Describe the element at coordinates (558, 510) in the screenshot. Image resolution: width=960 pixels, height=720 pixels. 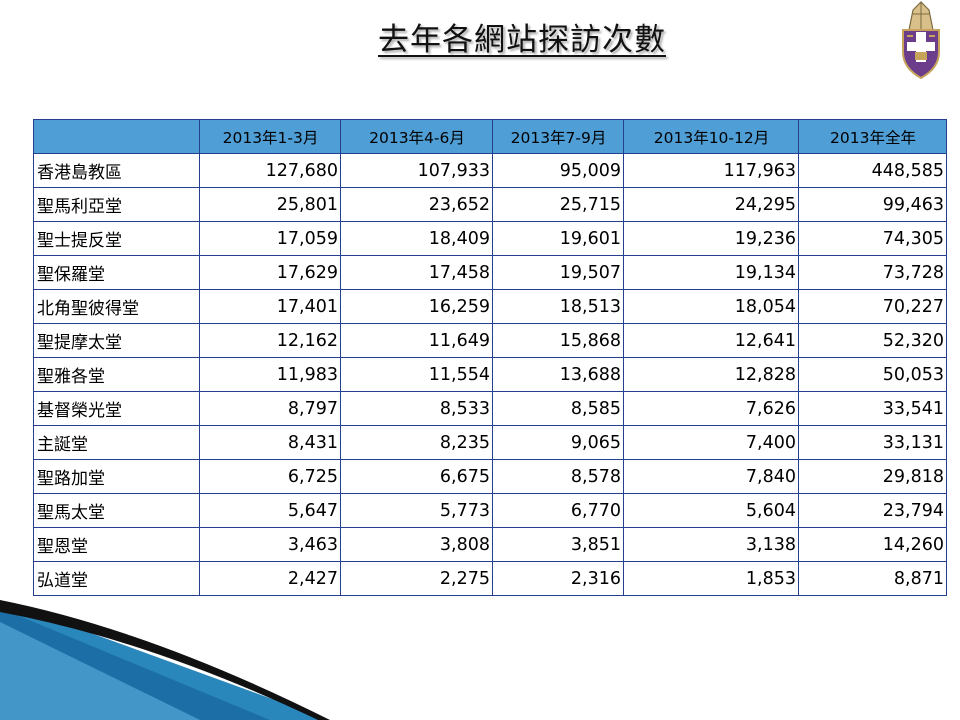
I see `cell-q3: 6,770` at that location.